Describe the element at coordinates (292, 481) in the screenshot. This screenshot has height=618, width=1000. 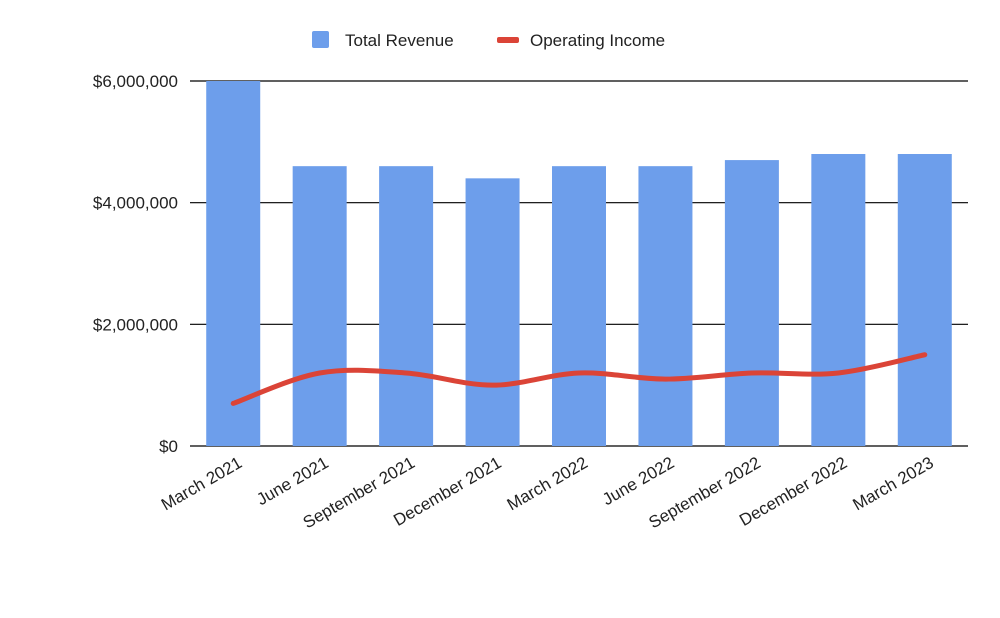
I see `x-tick-label: June 2021` at that location.